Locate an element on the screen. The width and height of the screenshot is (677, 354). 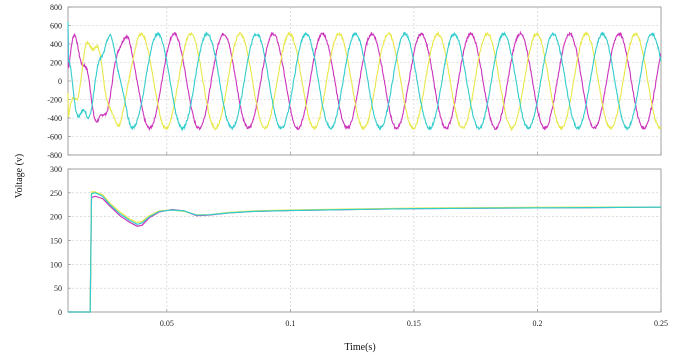
x-axis-label: Time(s) is located at coordinates (359, 347).